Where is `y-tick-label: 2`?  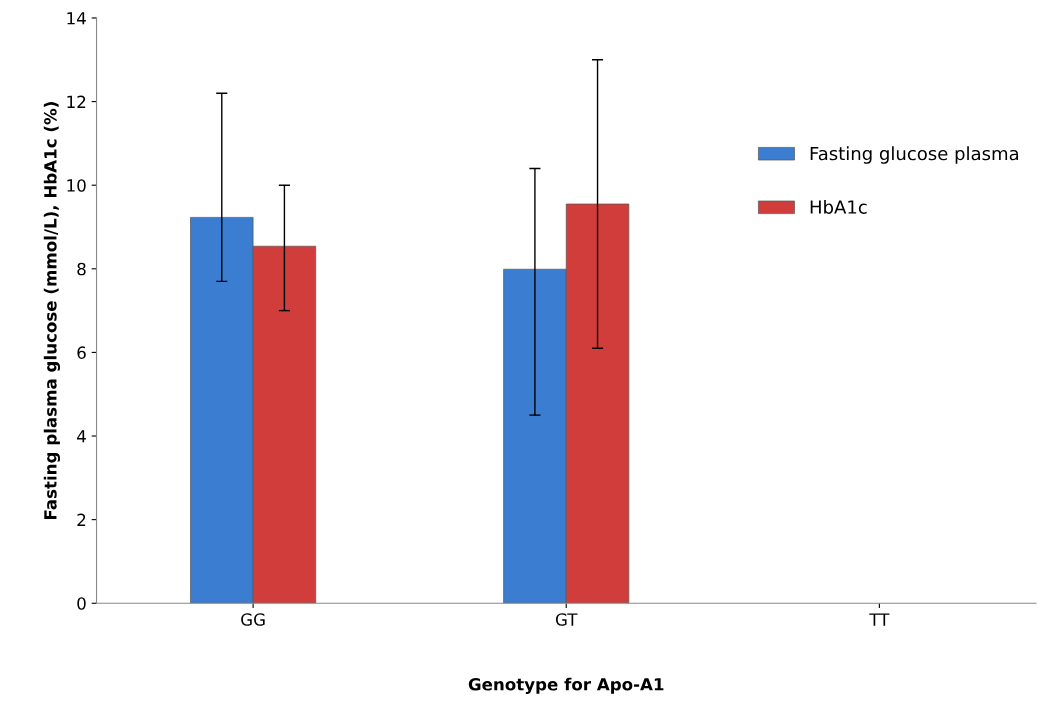 y-tick-label: 2 is located at coordinates (81, 519).